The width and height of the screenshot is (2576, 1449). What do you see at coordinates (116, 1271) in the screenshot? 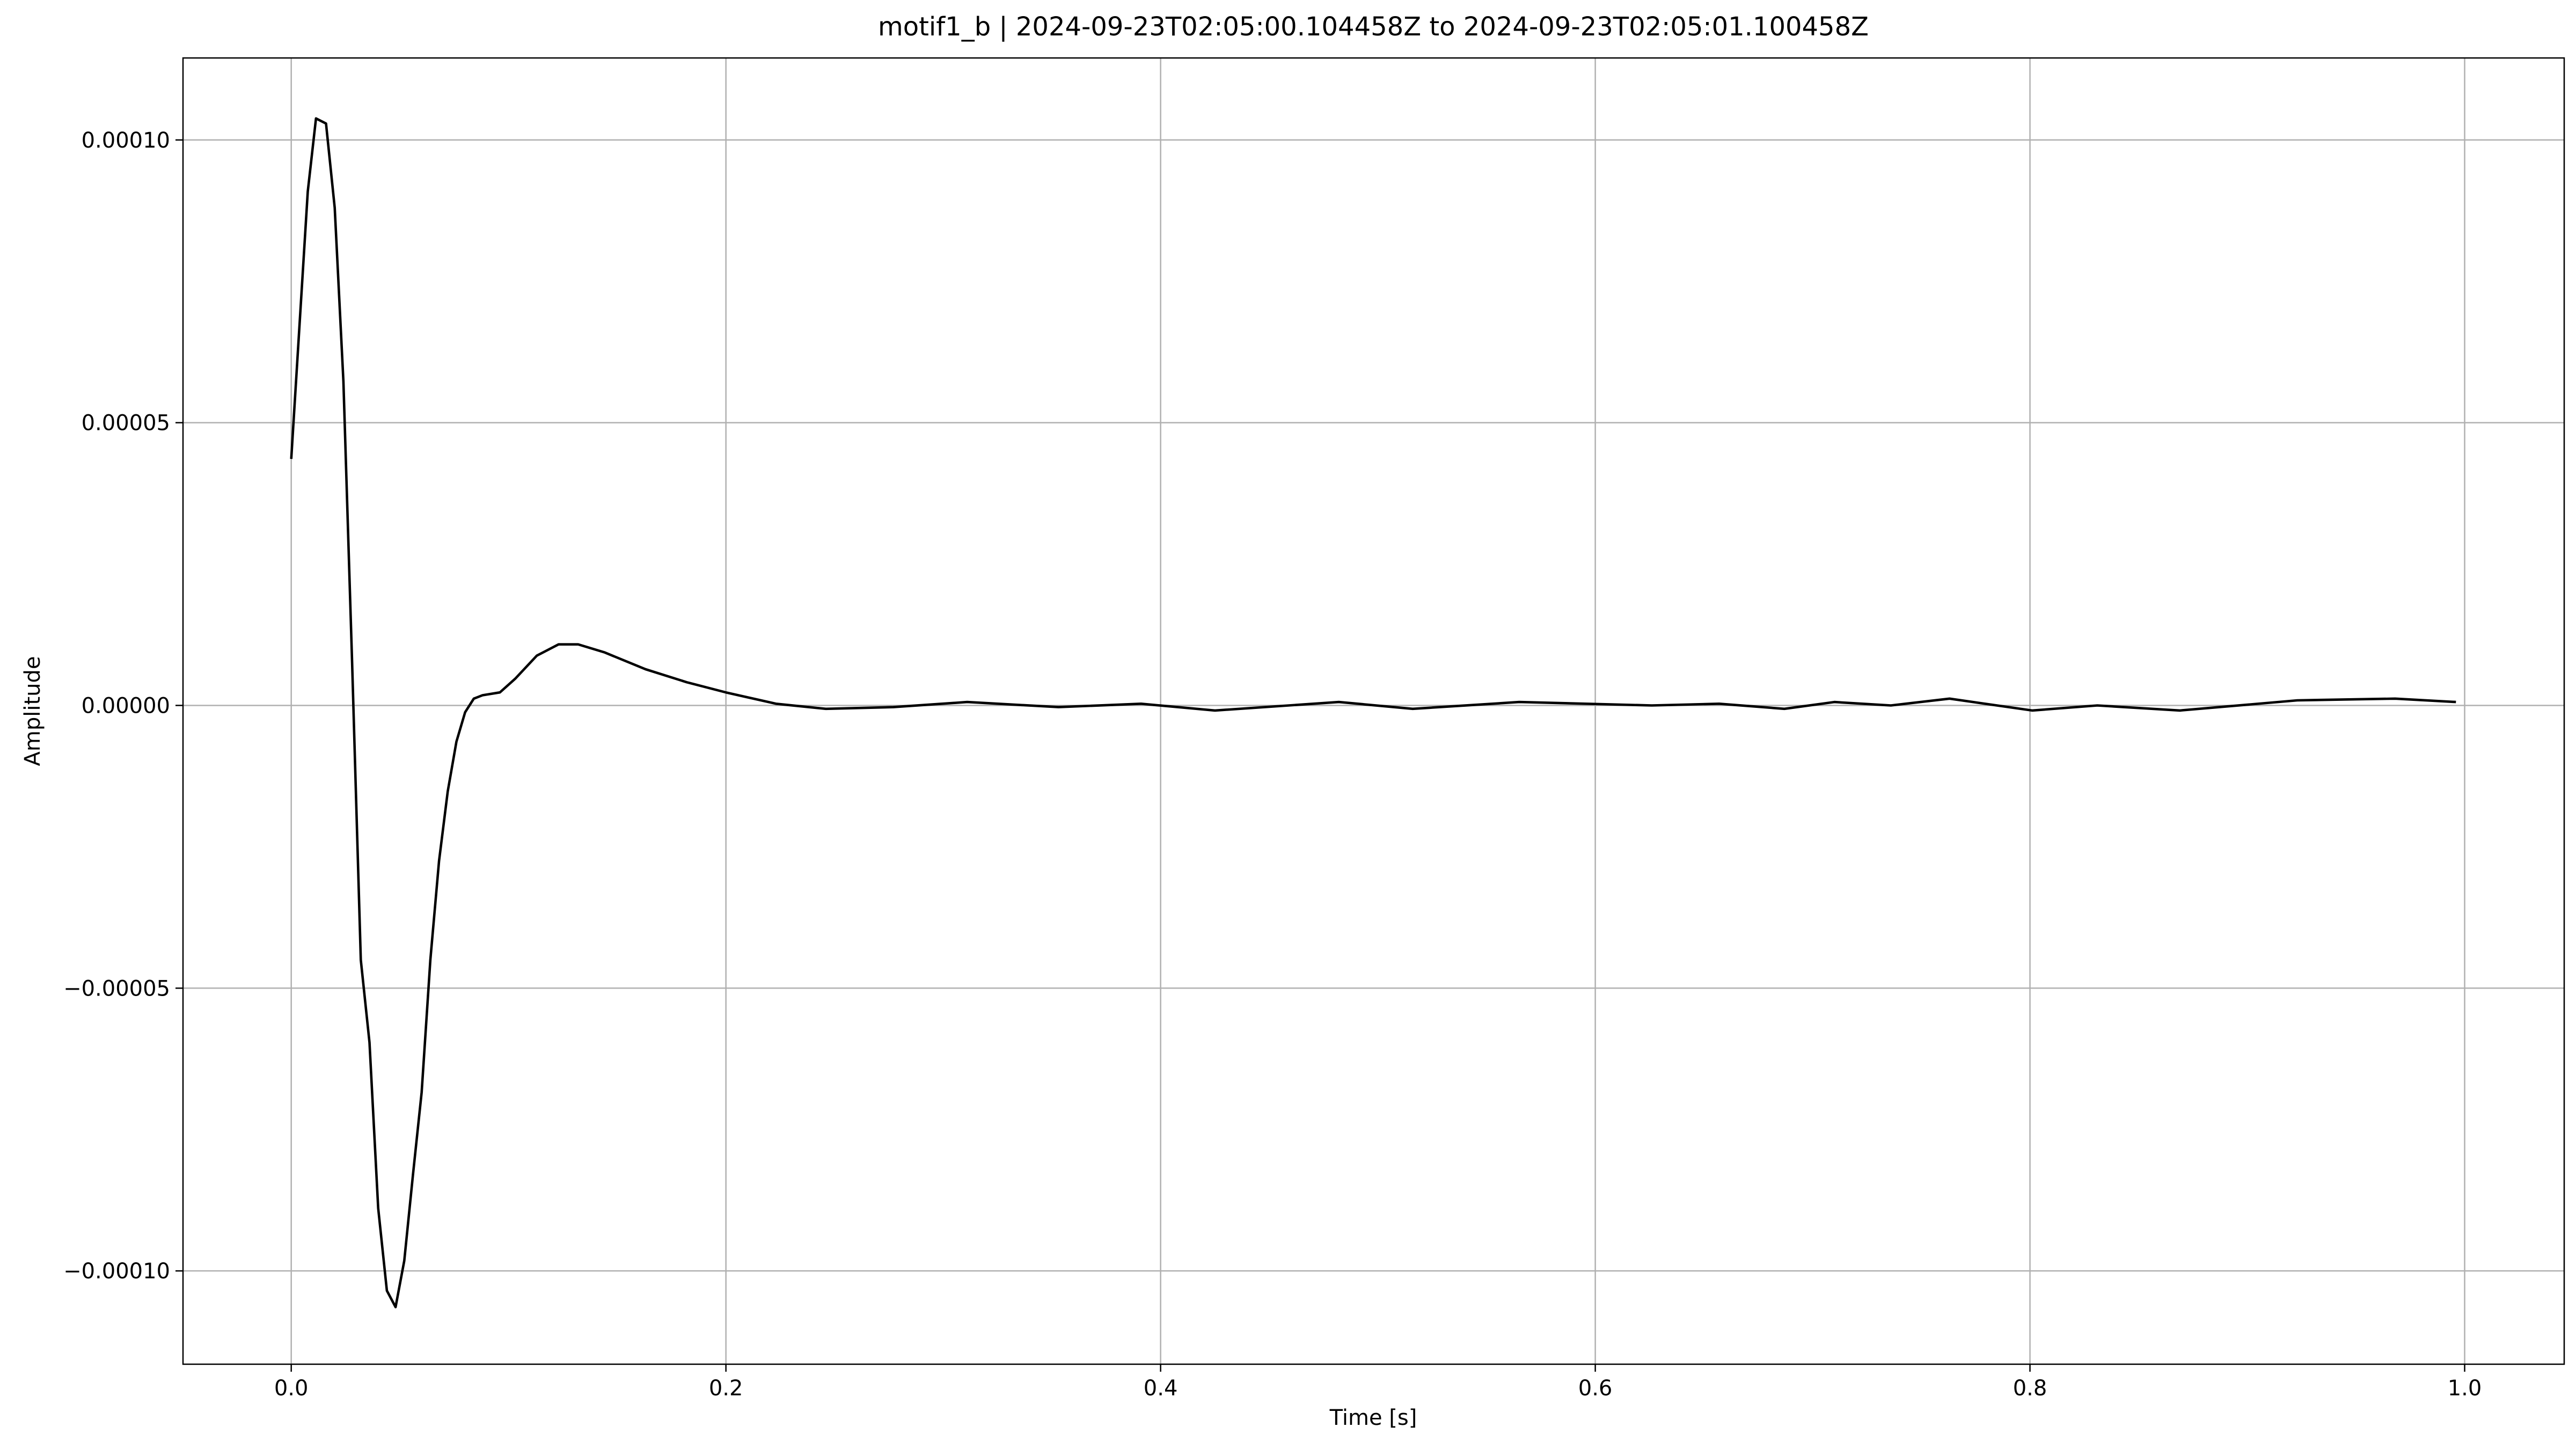
I see `y-tick-label: −0.00010` at bounding box center [116, 1271].